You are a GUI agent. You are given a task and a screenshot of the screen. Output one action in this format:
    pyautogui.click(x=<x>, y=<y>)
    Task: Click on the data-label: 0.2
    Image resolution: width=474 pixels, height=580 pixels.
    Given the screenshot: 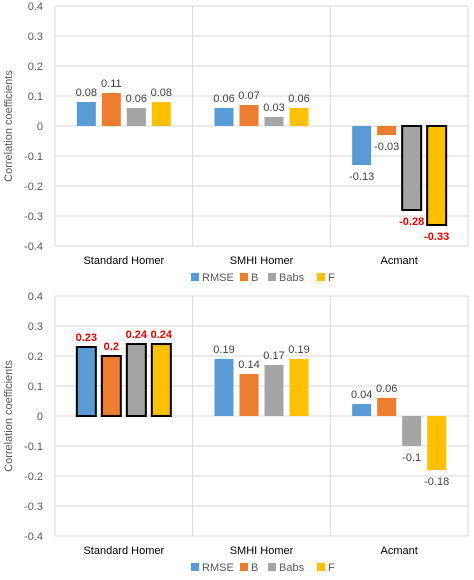 What is the action you would take?
    pyautogui.click(x=111, y=347)
    